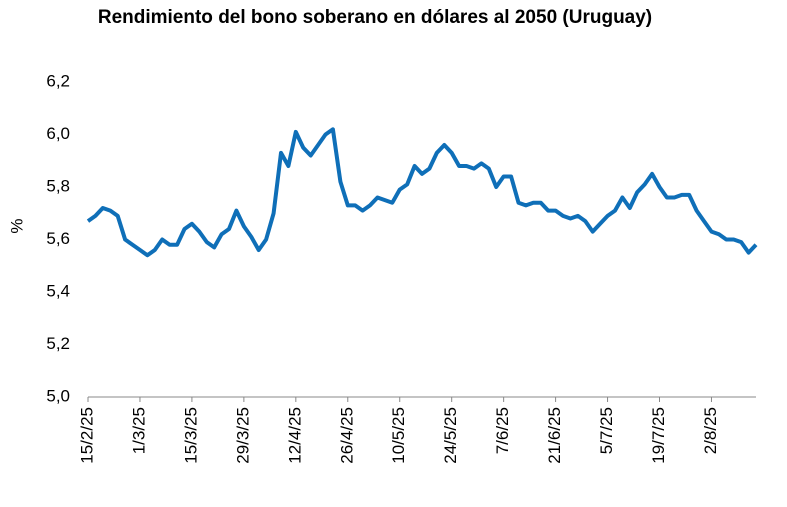 The image size is (787, 507). Describe the element at coordinates (450, 435) in the screenshot. I see `x-tick-label: 24/5/25` at that location.